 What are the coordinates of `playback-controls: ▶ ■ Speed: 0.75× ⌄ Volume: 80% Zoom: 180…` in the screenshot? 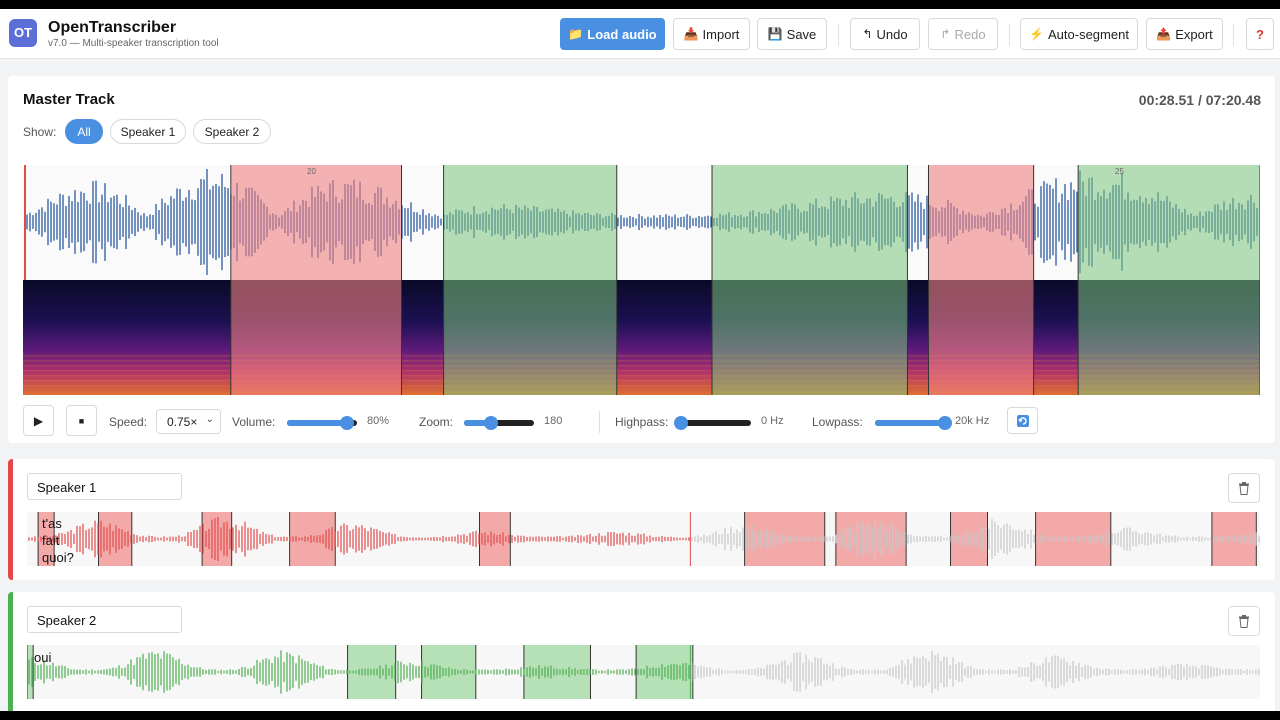 It's located at (641, 416).